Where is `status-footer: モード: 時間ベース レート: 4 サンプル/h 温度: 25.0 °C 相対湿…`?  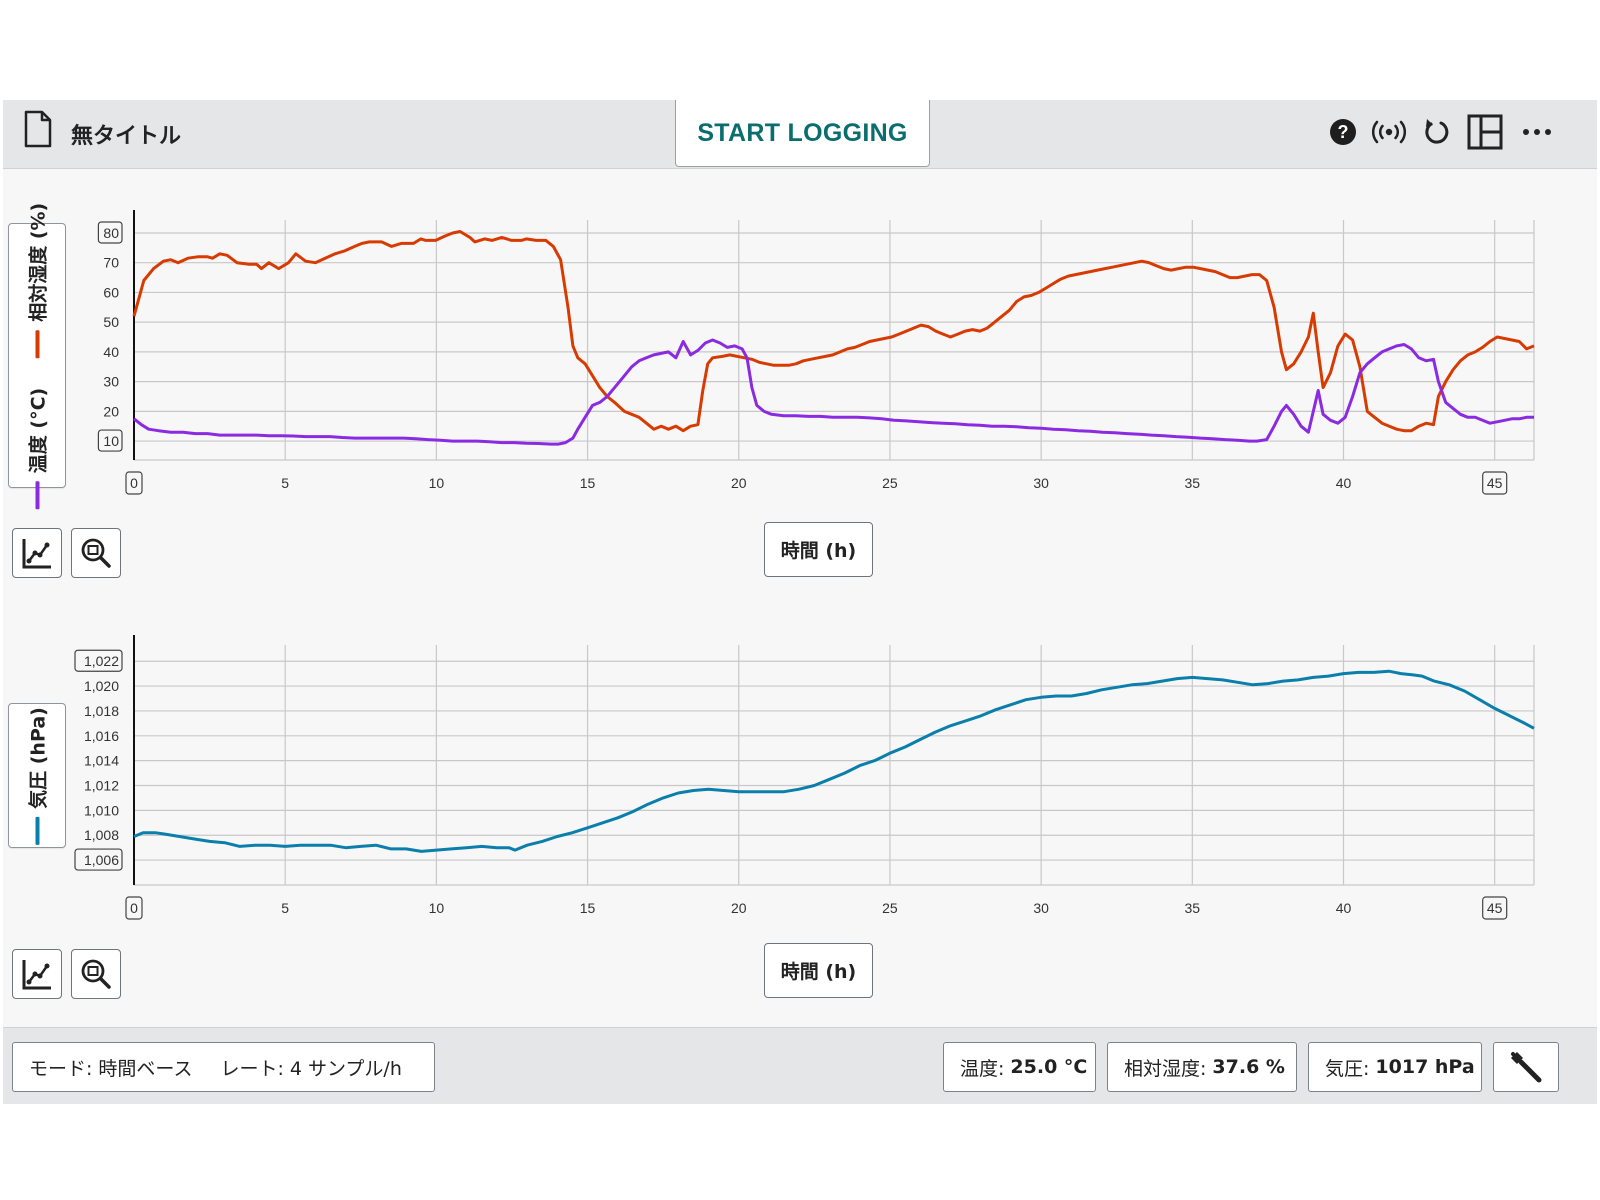
status-footer: モード: 時間ベース レート: 4 サンプル/h 温度: 25.0 °C 相対湿… is located at coordinates (800, 1065).